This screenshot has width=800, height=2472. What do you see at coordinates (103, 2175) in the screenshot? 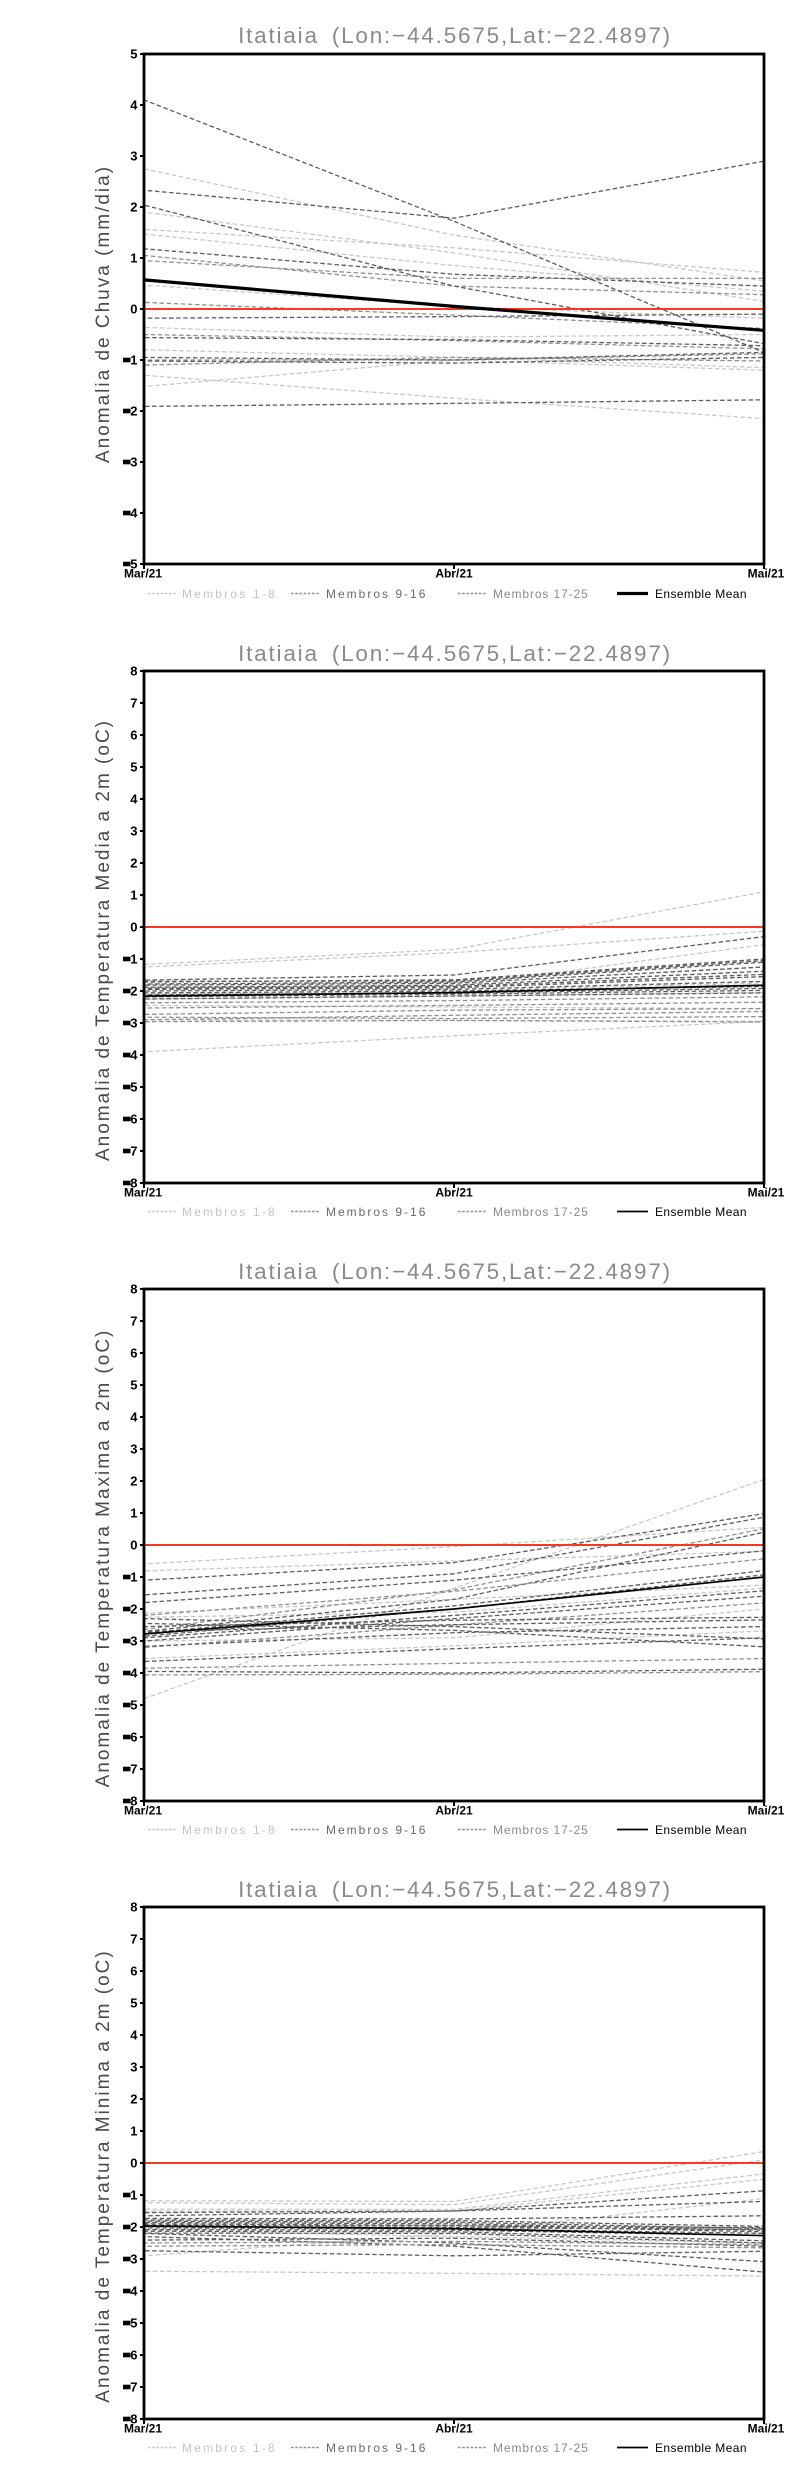
I see `svg-text:Anomalia de Temperatura Minima: Anomalia de Temperatura Minima a 2m (oC)` at bounding box center [103, 2175].